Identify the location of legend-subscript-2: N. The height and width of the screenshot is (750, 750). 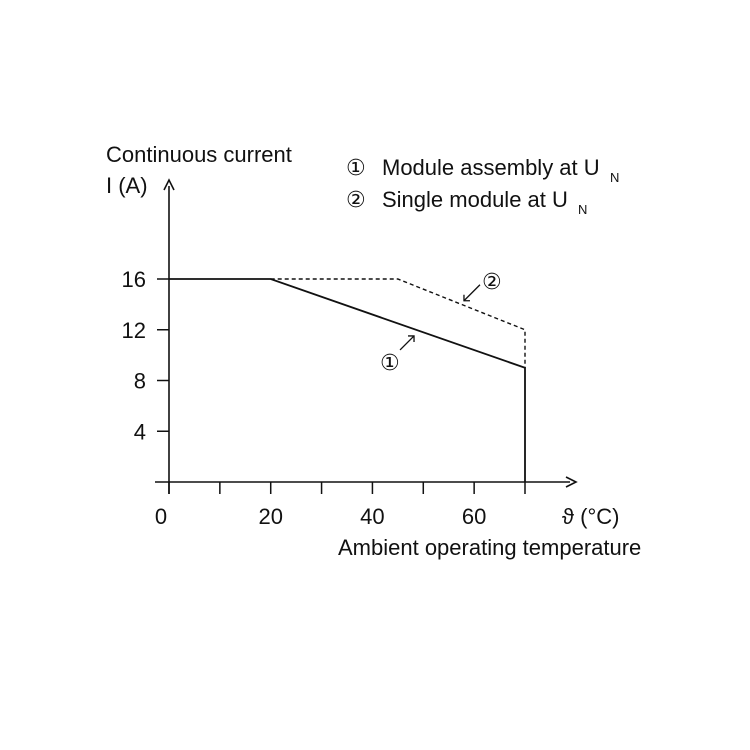
(582, 209).